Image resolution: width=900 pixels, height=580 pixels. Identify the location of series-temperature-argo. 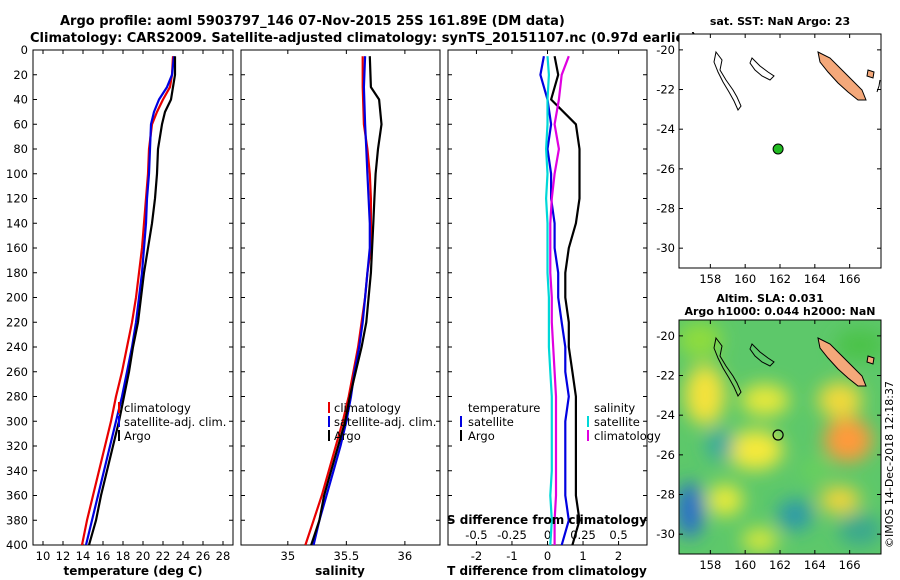
(565, 300).